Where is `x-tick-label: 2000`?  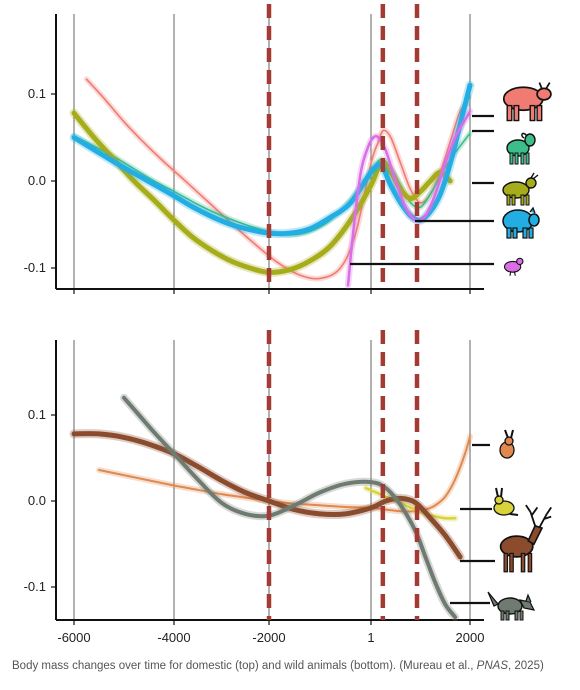
x-tick-label: 2000 is located at coordinates (470, 637).